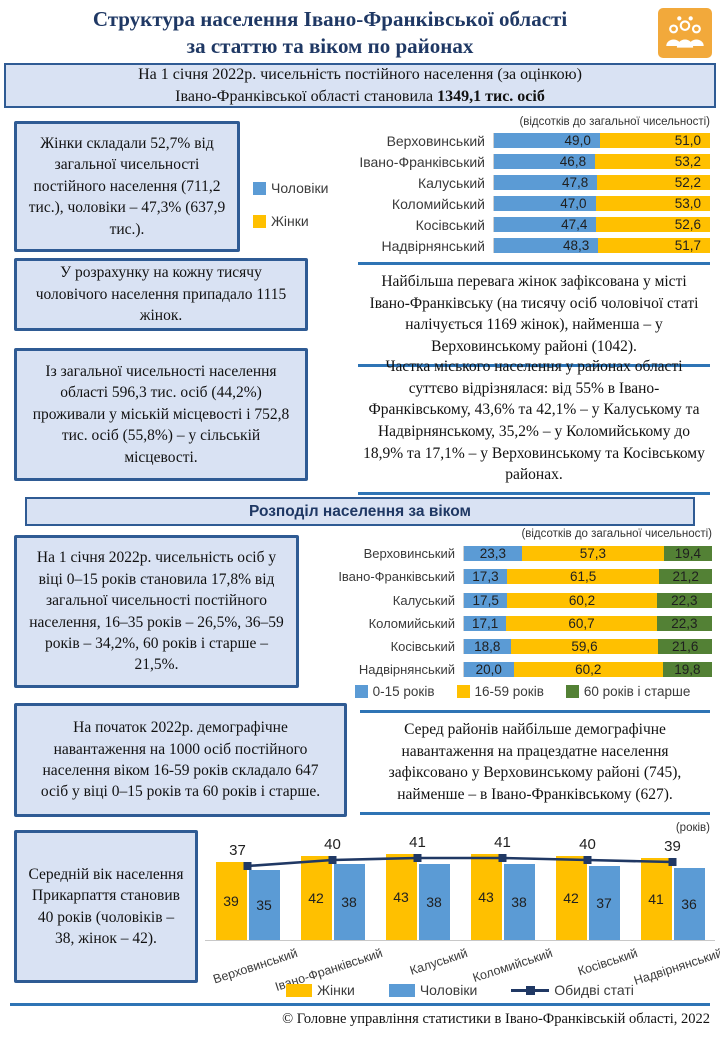 The image size is (720, 1040). What do you see at coordinates (583, 577) in the screenshot?
I see `bar-segment-16-59 років: 61,5` at bounding box center [583, 577].